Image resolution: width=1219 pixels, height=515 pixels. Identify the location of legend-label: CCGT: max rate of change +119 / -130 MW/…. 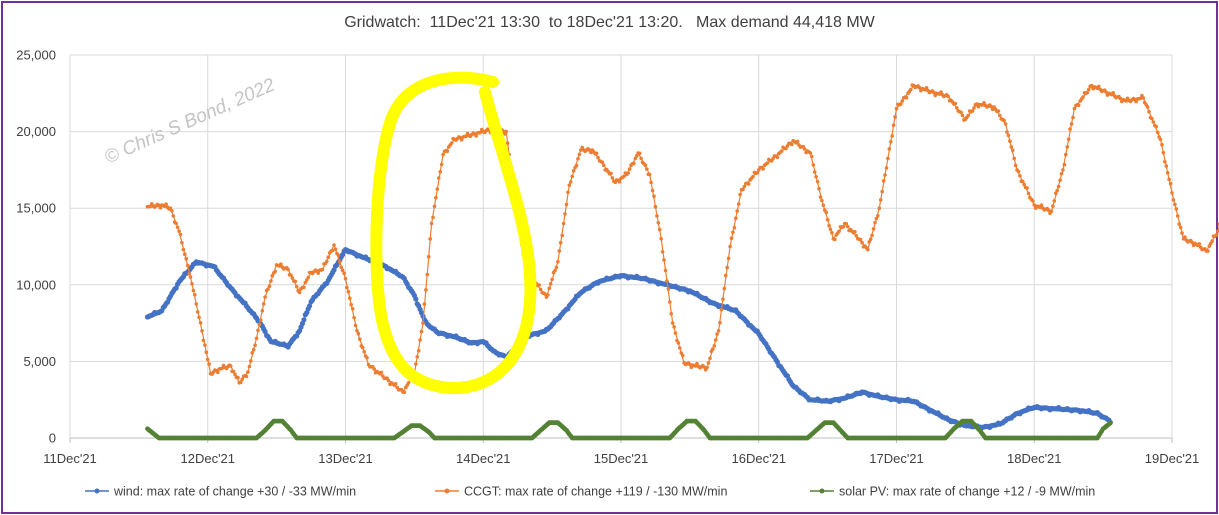
(595, 492).